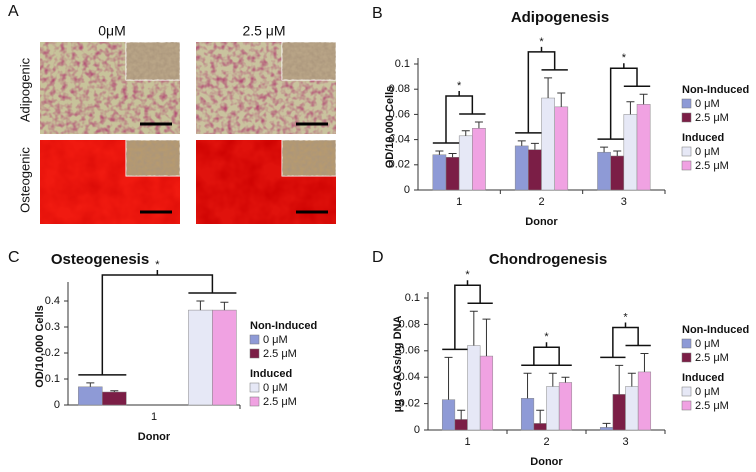 The height and width of the screenshot is (472, 756). What do you see at coordinates (398, 364) in the screenshot?
I see `y-axis-label: µg sGAGs/ng DNA` at bounding box center [398, 364].